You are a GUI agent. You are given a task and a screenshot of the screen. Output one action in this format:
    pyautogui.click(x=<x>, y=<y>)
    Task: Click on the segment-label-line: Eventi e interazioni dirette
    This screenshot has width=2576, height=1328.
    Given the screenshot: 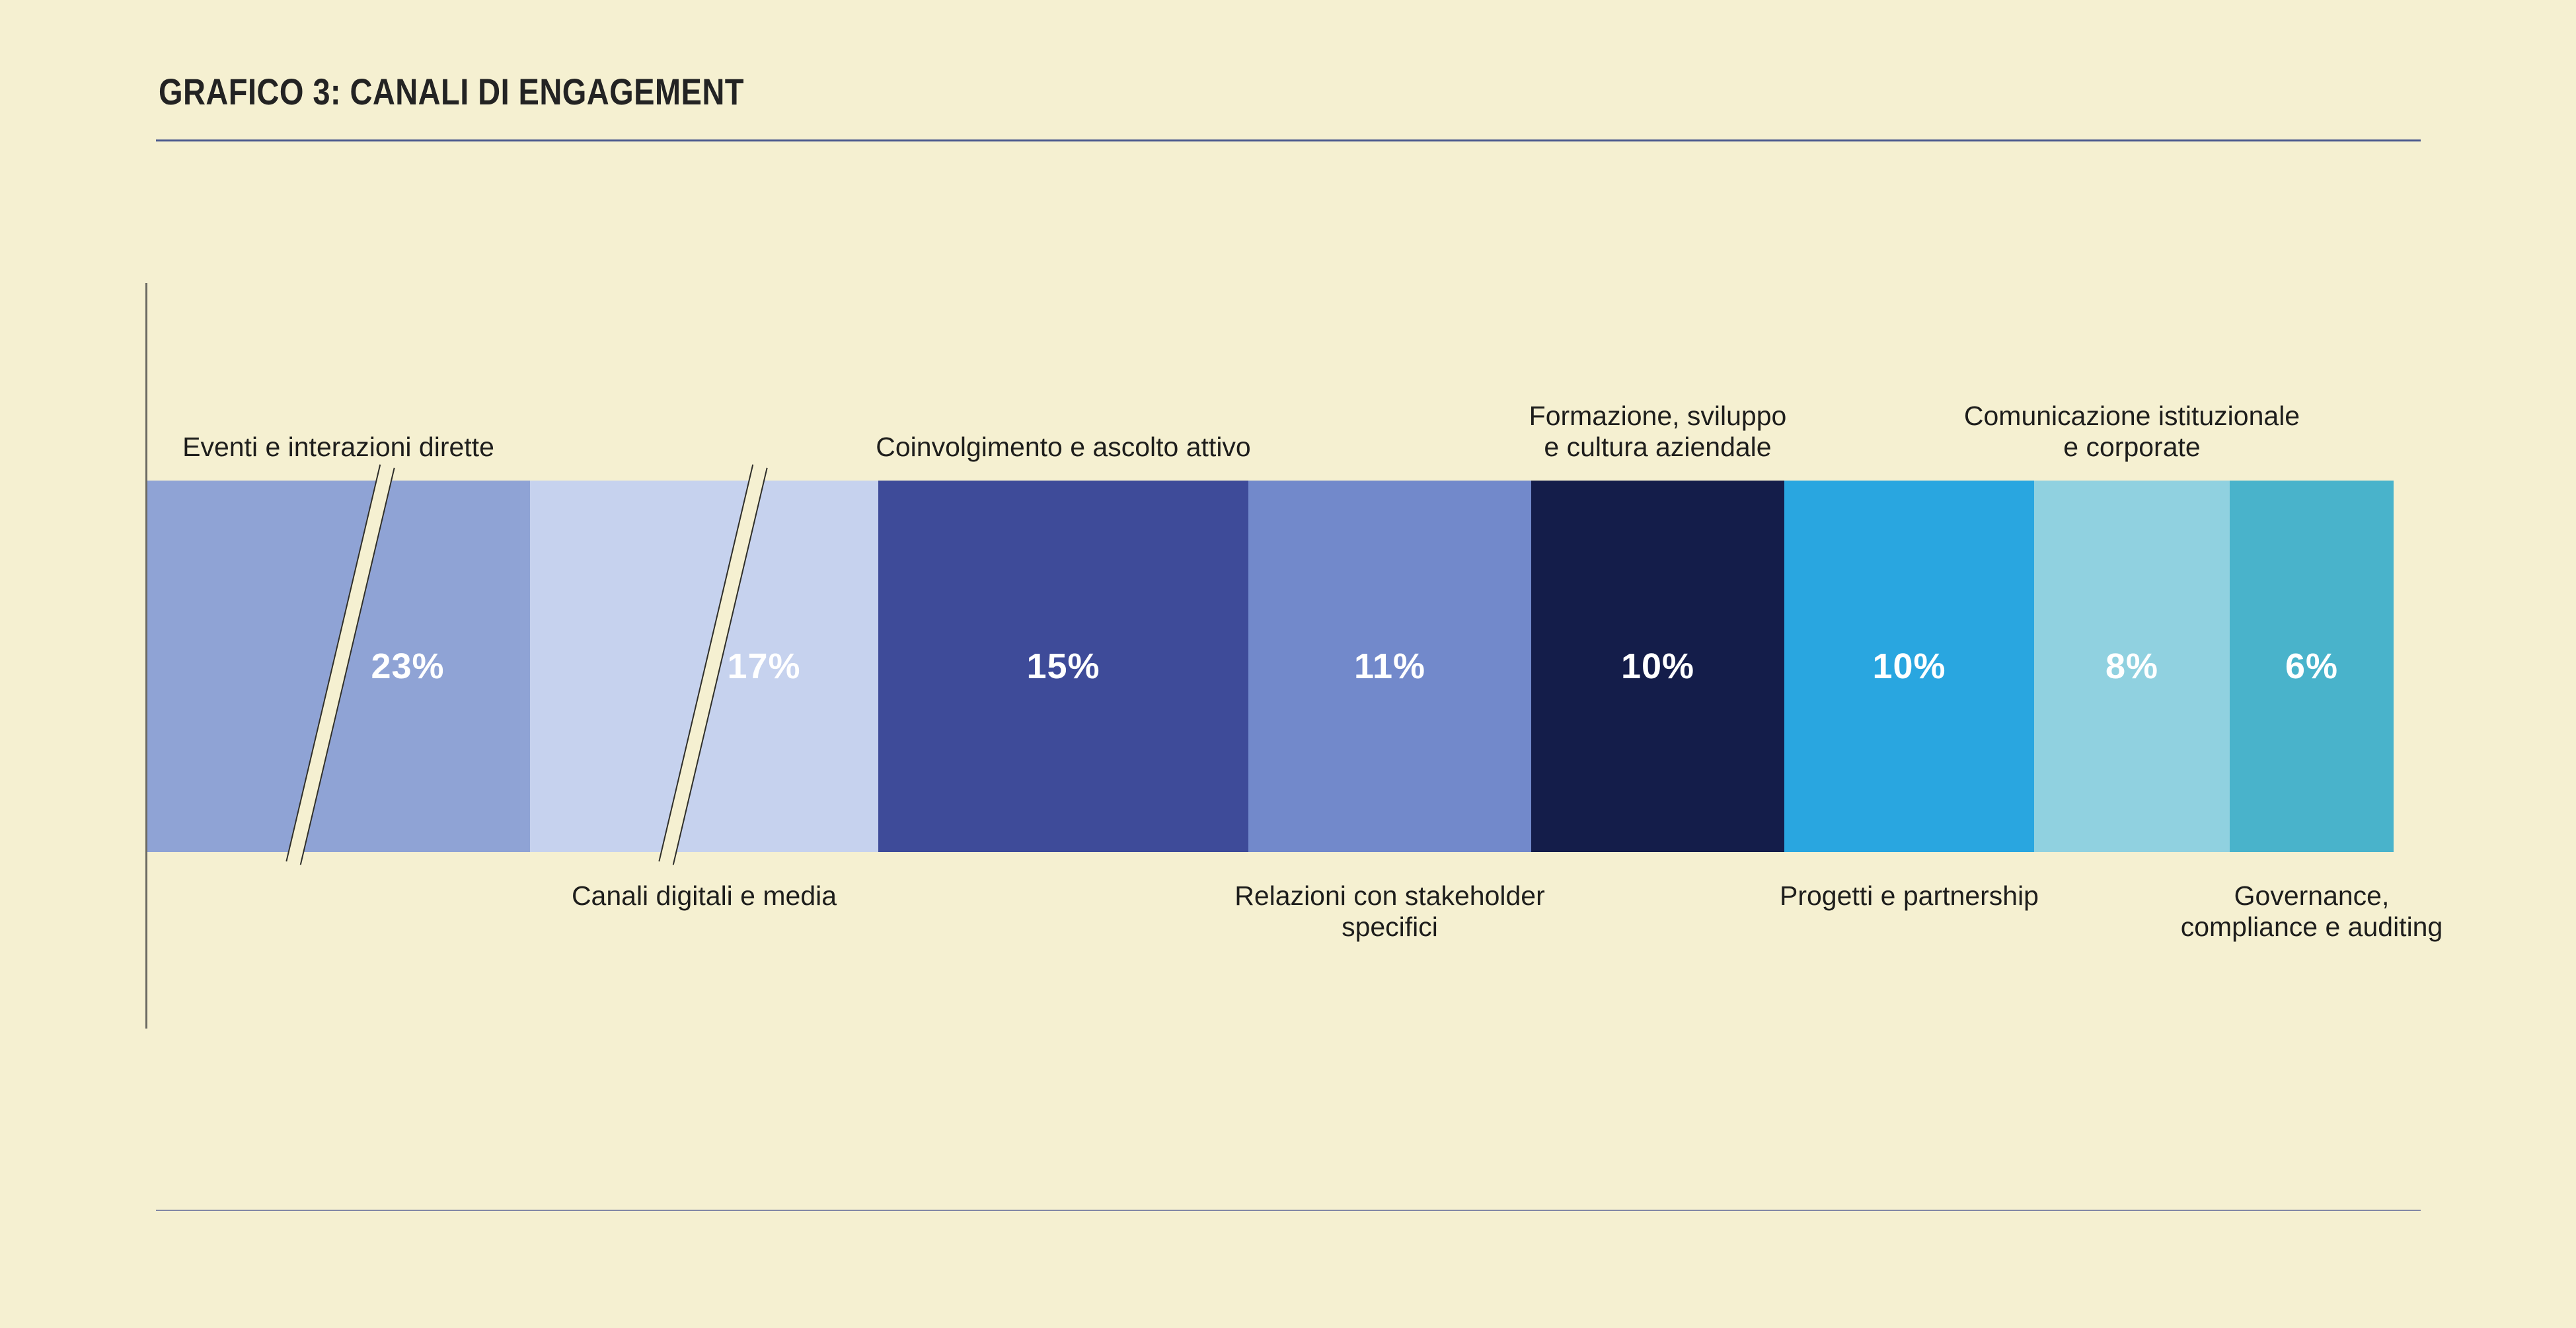 What is the action you would take?
    pyautogui.click(x=338, y=447)
    